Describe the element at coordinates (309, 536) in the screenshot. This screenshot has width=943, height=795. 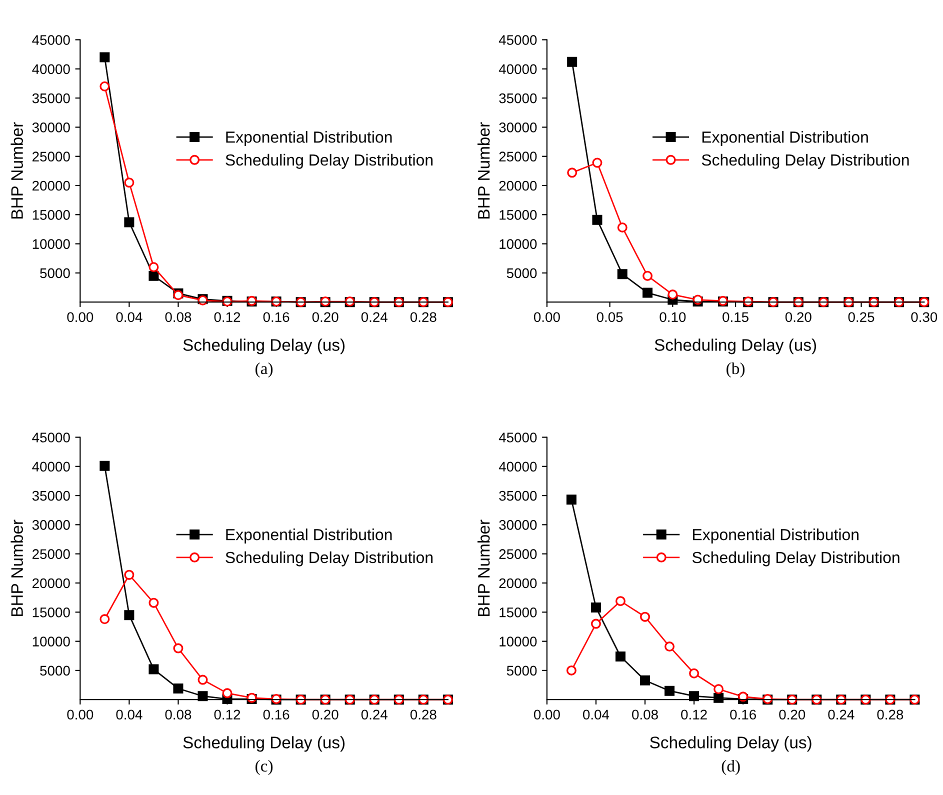
I see `legend-label: Exponential Distribution` at that location.